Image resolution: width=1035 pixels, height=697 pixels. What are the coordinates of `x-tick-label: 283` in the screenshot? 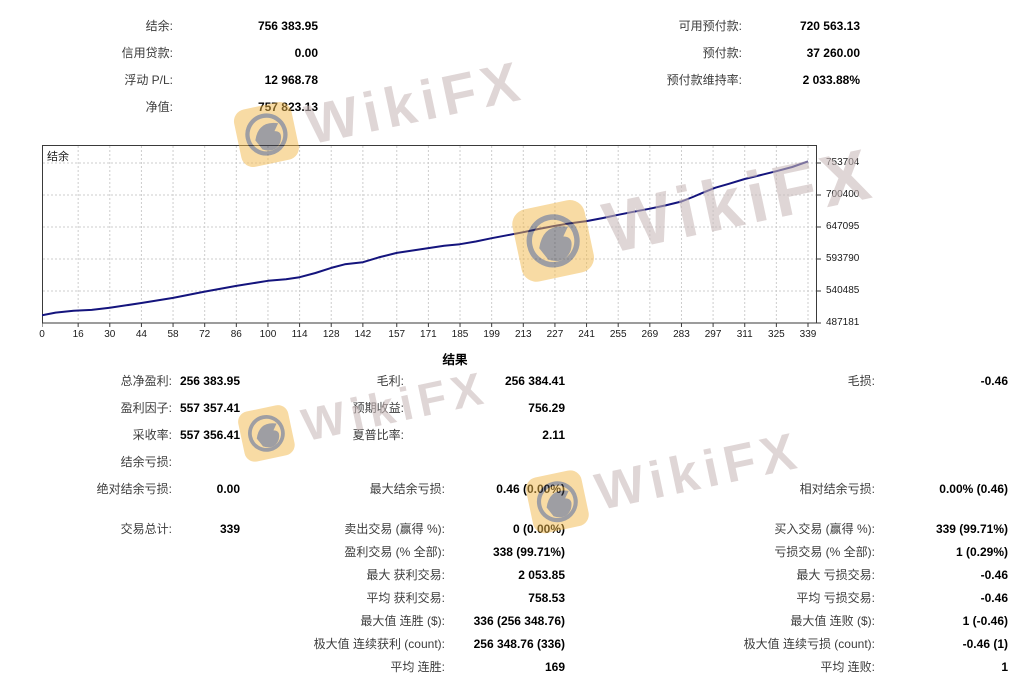 It's located at (681, 334).